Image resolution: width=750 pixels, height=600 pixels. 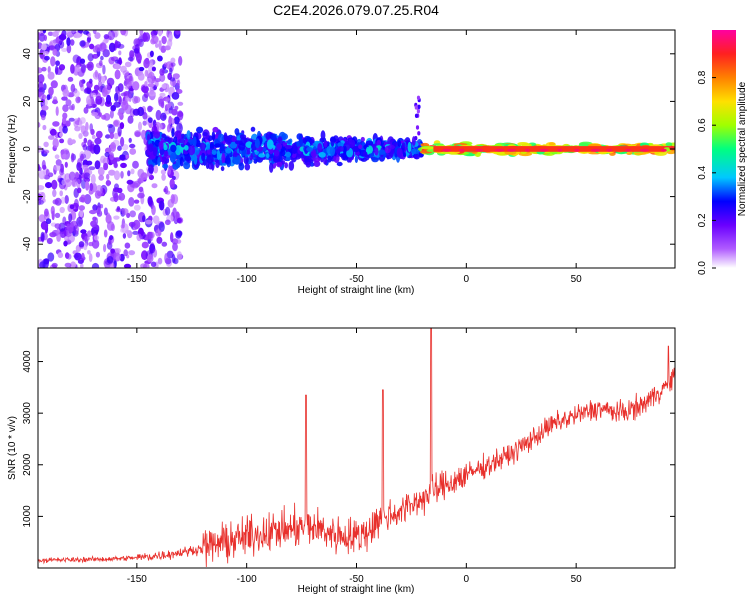 I want to click on colorbar-label: Normalized spectral amplitude, so click(x=742, y=148).